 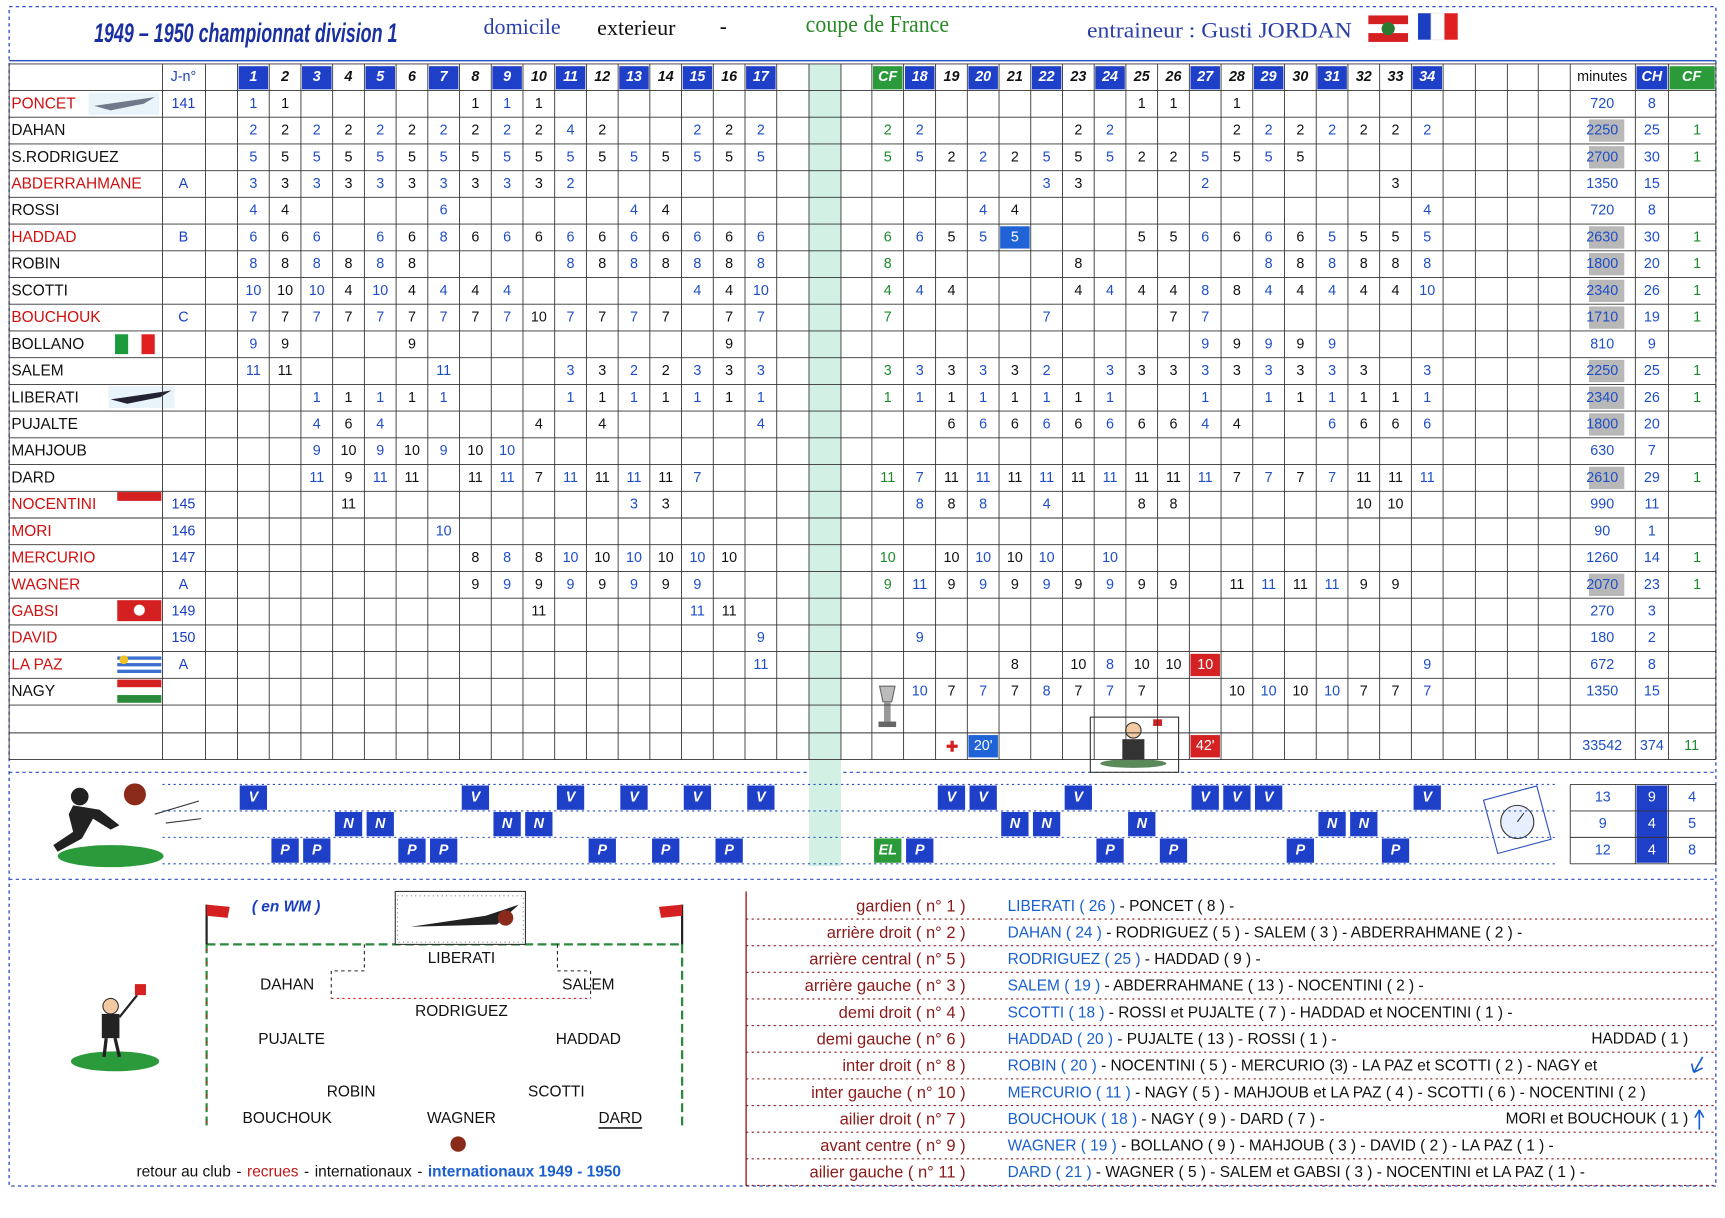 What do you see at coordinates (48, 451) in the screenshot?
I see `player-name: MAHJOUB` at bounding box center [48, 451].